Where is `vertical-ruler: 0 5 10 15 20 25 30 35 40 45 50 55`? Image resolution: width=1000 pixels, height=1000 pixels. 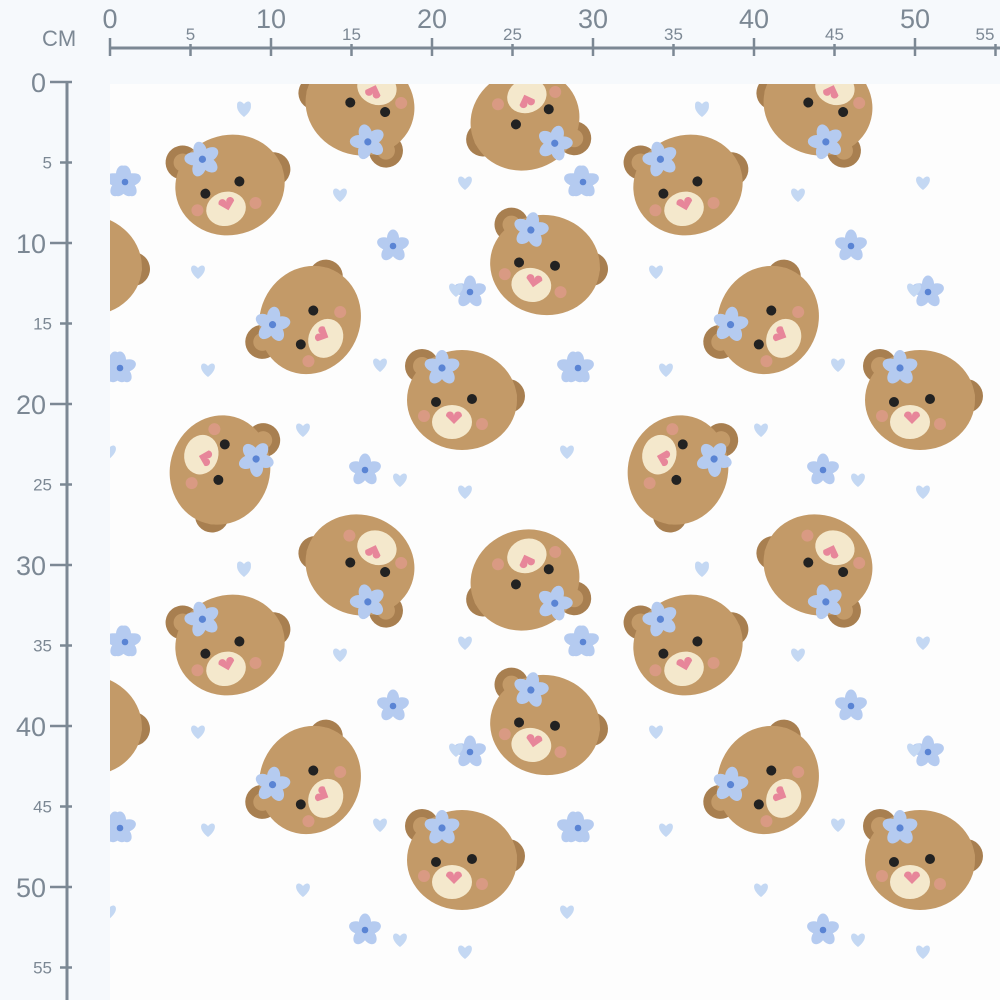 vertical-ruler: 0 5 10 15 20 25 30 35 40 45 50 55 is located at coordinates (44, 534).